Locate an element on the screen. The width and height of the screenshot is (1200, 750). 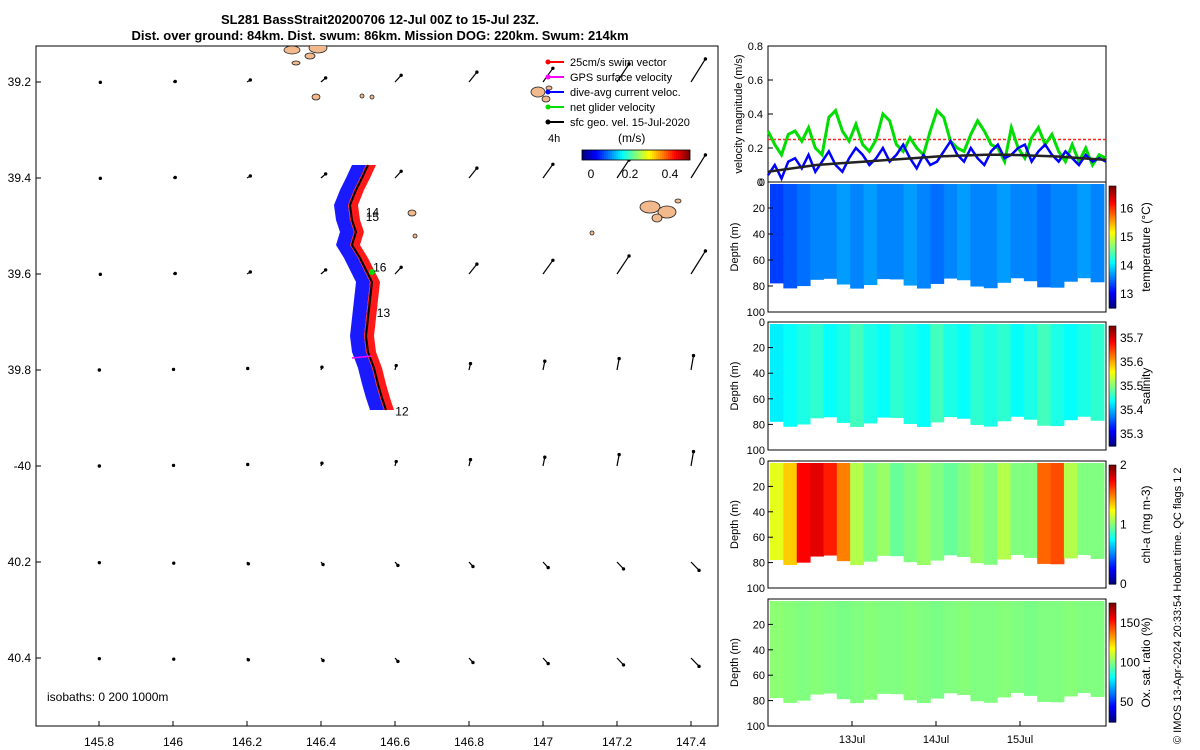
salinity-ytick-label: 80 is located at coordinates (759, 425).